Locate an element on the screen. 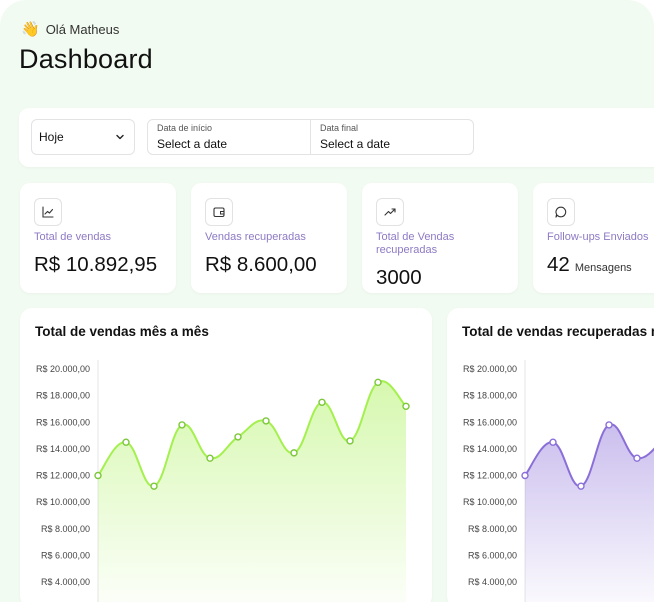 This screenshot has height=602, width=654. kpi-label-line1: Total de Vendas is located at coordinates (415, 237).